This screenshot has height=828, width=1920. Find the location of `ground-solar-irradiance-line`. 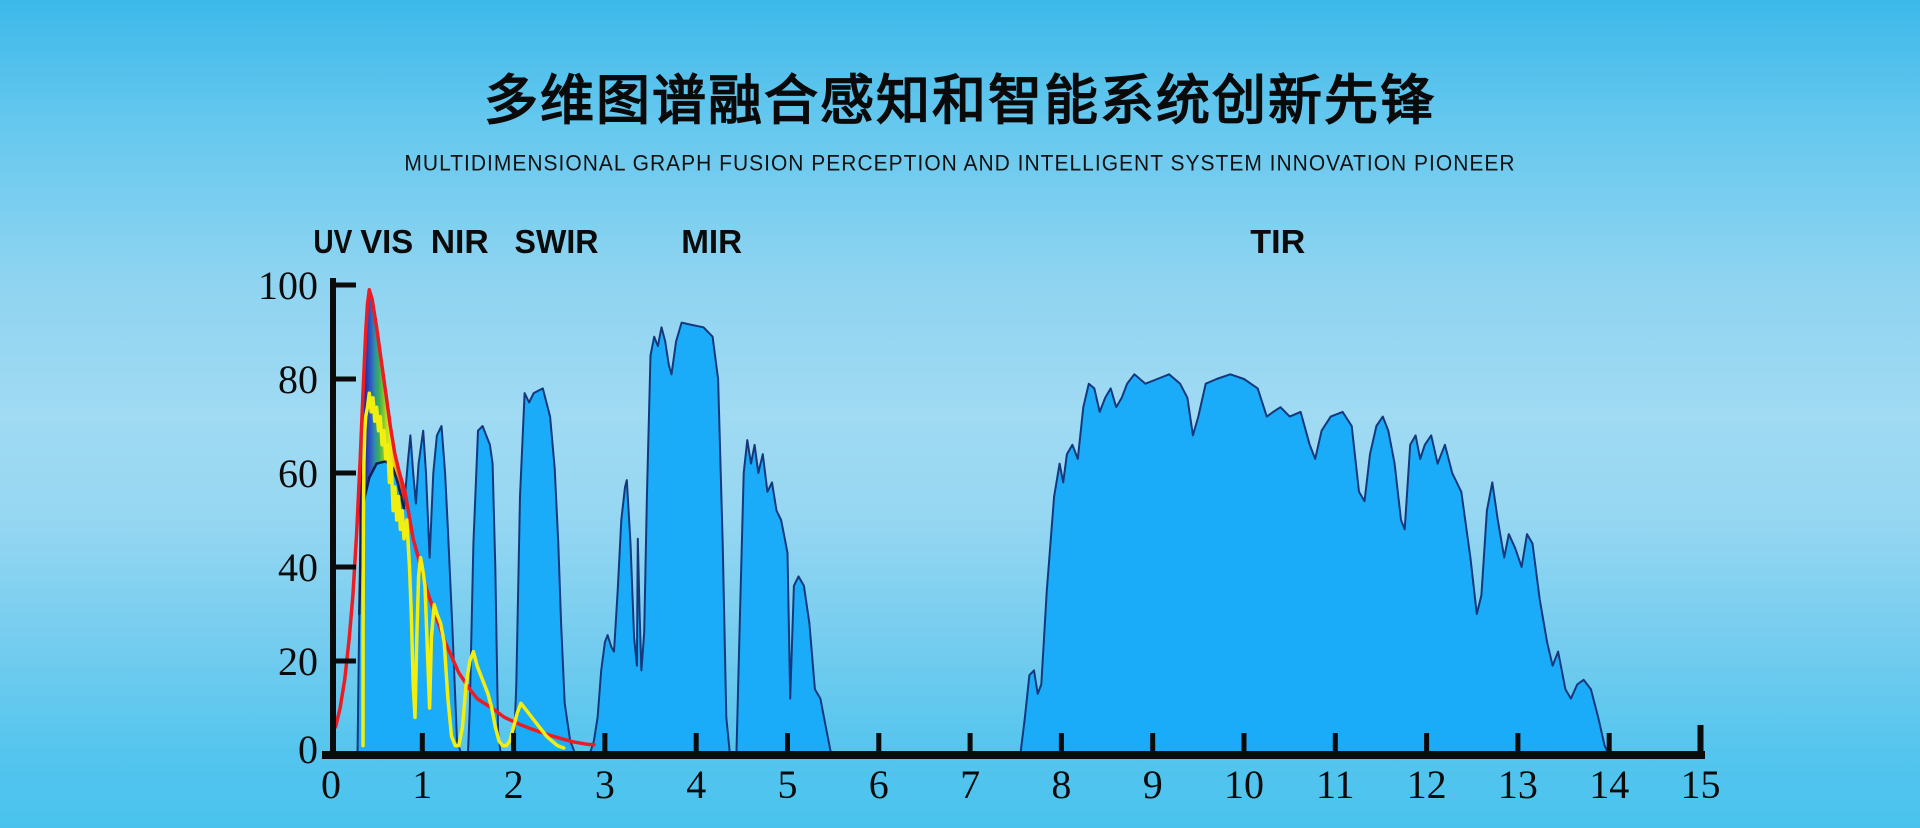

ground-solar-irradiance-line is located at coordinates (463, 570).